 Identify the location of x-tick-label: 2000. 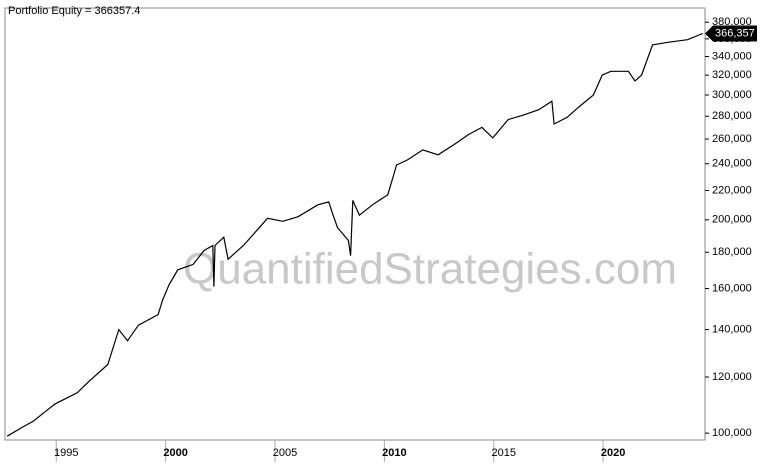
(175, 453).